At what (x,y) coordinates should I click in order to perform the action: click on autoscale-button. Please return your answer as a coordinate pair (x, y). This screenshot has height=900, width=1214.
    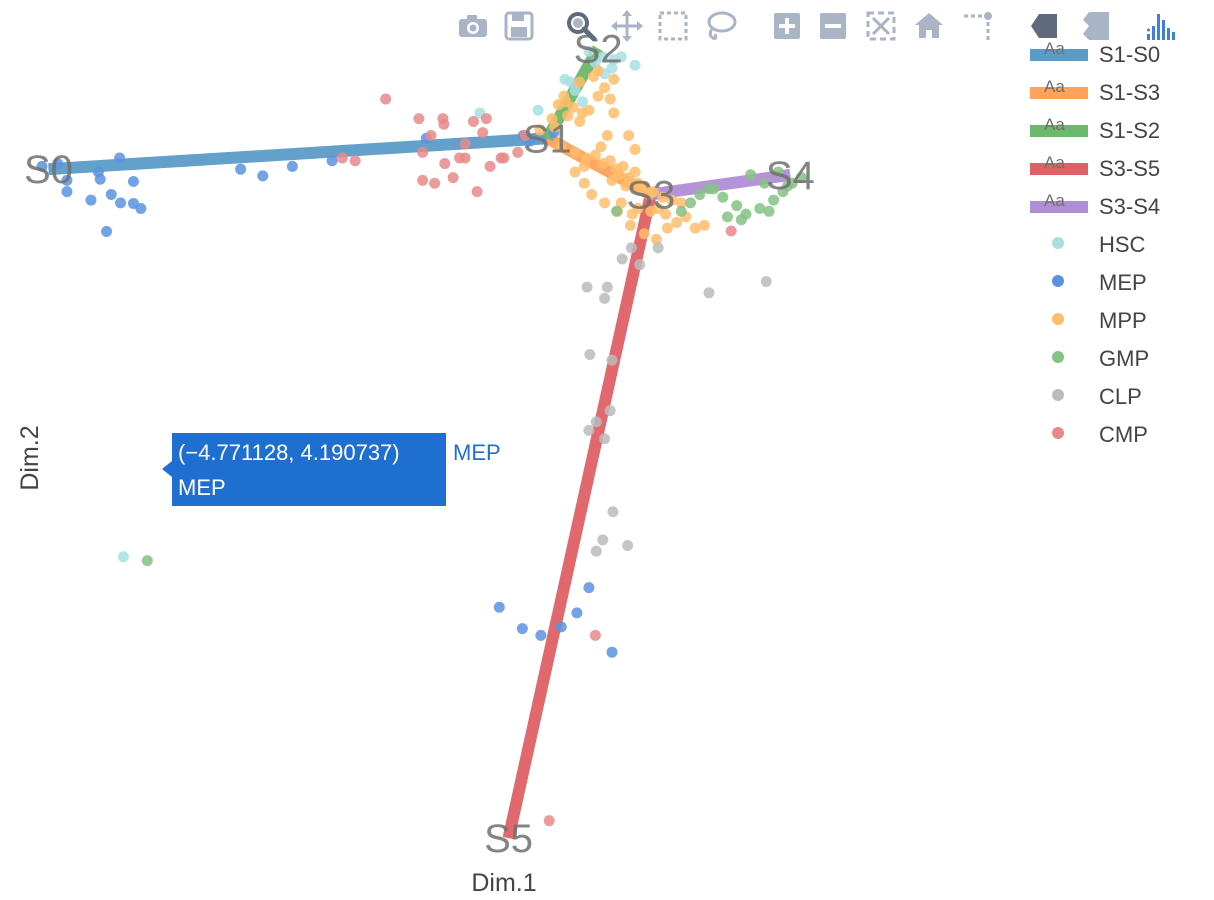
    Looking at the image, I should click on (881, 26).